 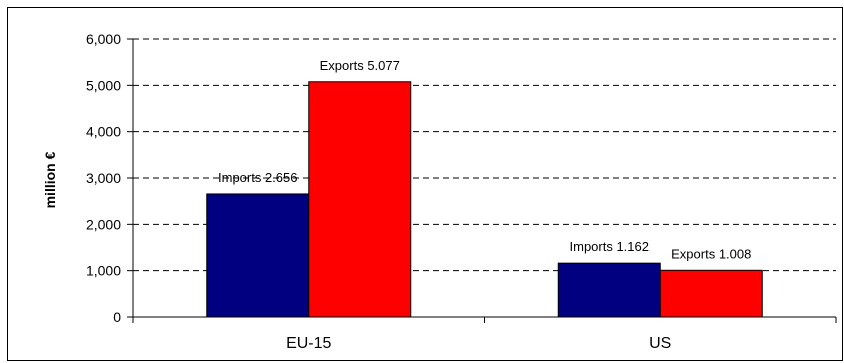 What do you see at coordinates (103, 178) in the screenshot?
I see `y-tick-label: 3,000` at bounding box center [103, 178].